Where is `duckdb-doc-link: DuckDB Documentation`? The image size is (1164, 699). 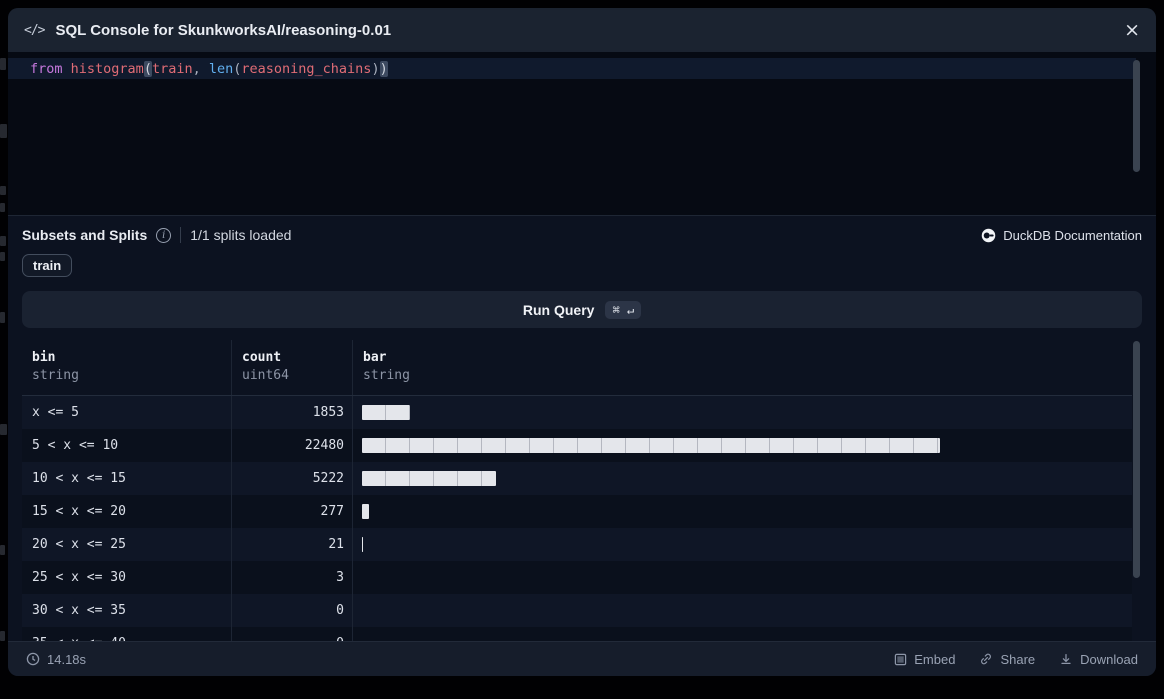 duckdb-doc-link: DuckDB Documentation is located at coordinates (1061, 235).